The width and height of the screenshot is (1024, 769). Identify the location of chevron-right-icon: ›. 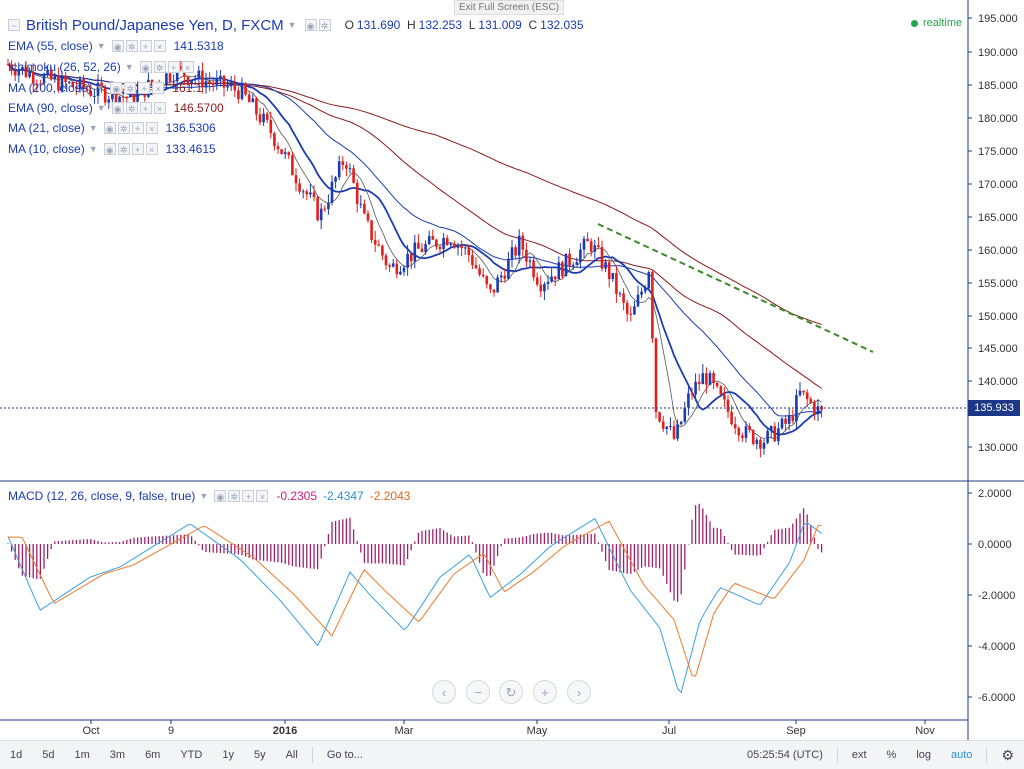
(579, 692).